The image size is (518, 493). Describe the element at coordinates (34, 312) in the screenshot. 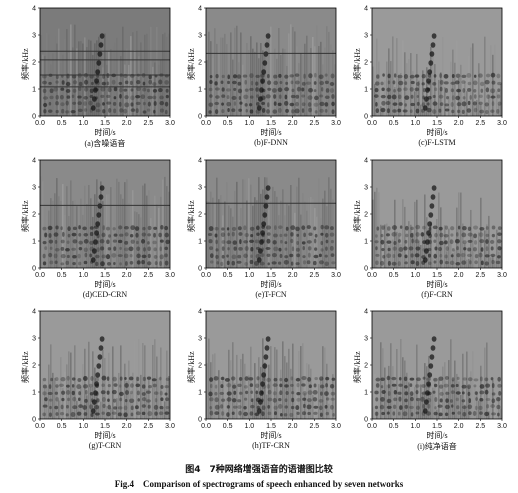

I see `y-tick-label: 4` at that location.